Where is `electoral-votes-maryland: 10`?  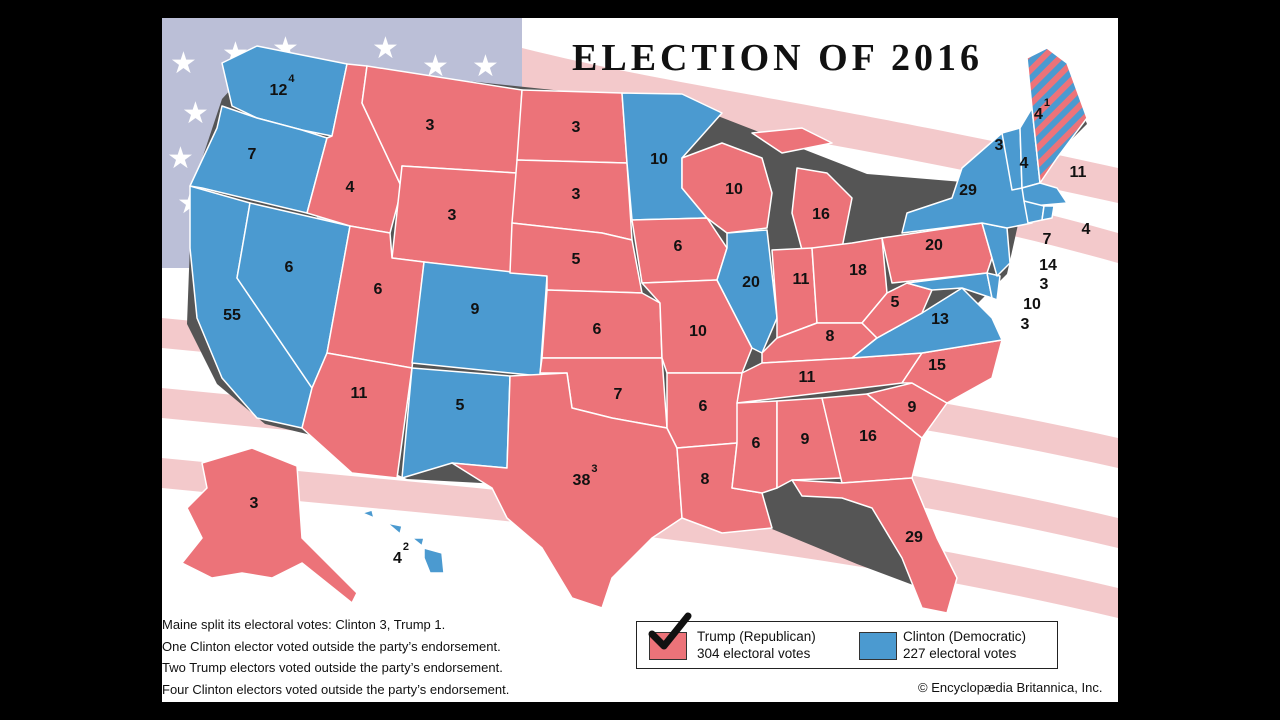
electoral-votes-maryland: 10 is located at coordinates (1032, 304).